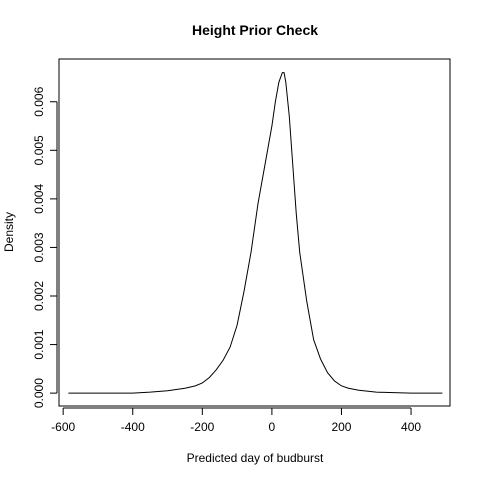 The image size is (480, 480). Describe the element at coordinates (236, 420) in the screenshot. I see `x-axis: -600 -400 -200 0 200 400` at that location.